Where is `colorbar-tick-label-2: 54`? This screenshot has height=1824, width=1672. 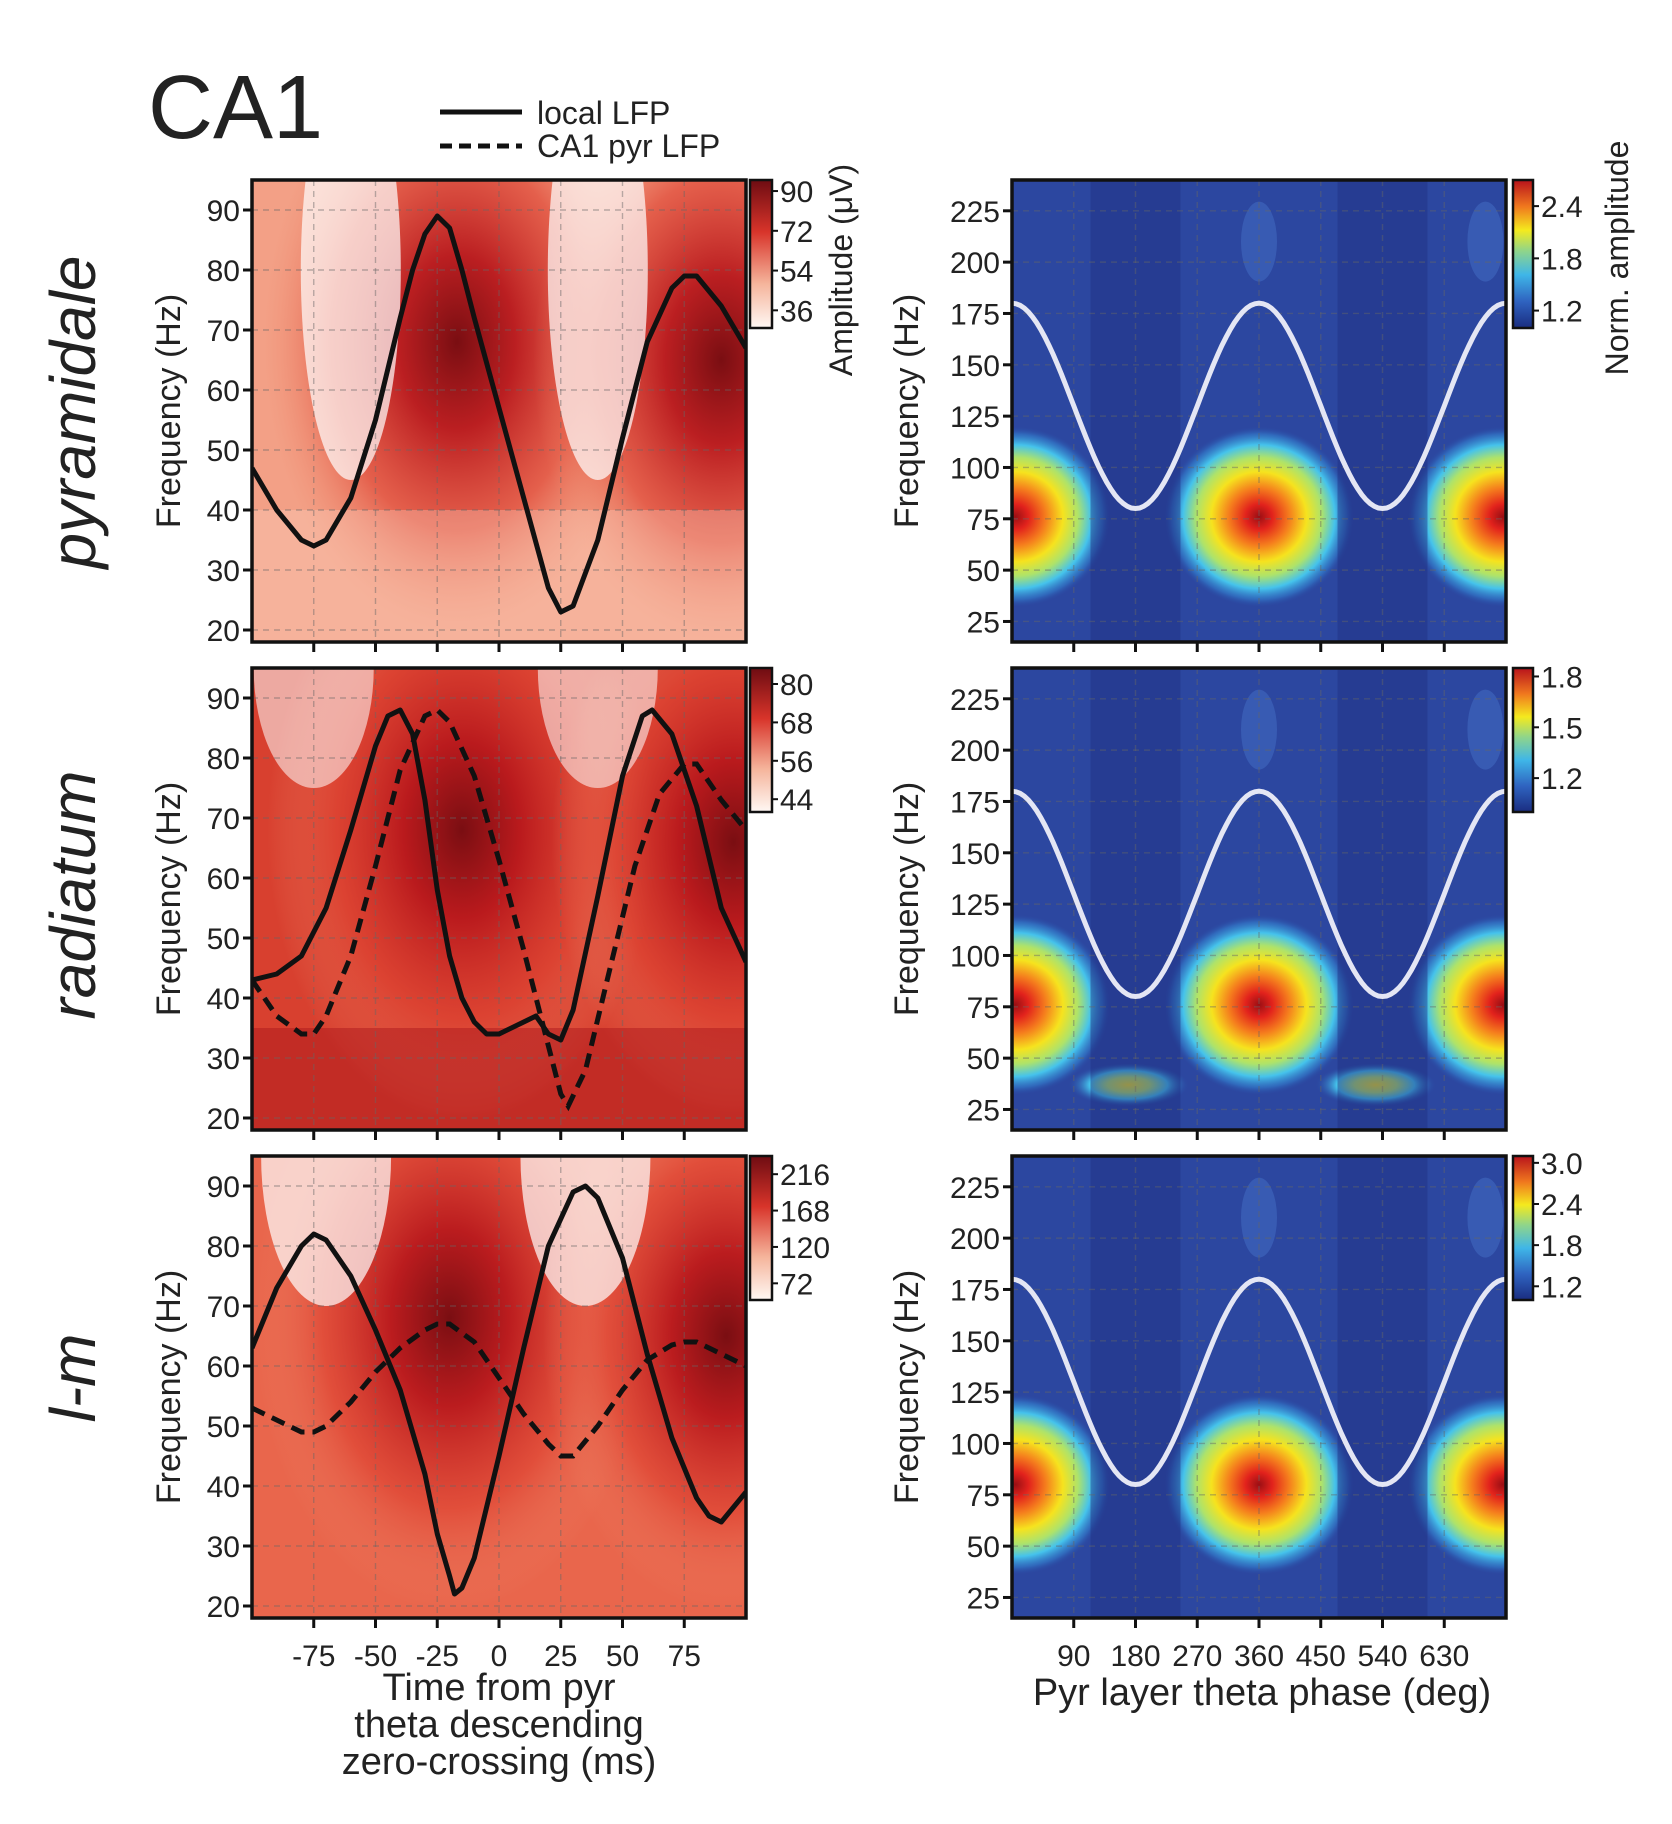
colorbar-tick-label-2: 54 is located at coordinates (796, 272).